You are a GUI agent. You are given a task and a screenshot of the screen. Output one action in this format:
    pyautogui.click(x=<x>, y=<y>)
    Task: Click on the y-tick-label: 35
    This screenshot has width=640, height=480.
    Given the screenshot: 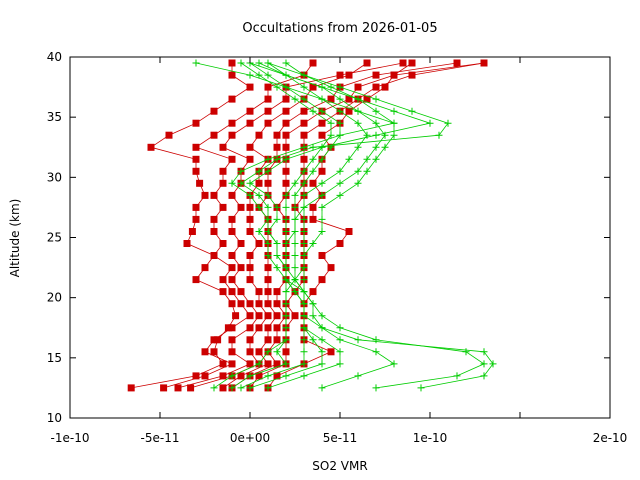 What is the action you would take?
    pyautogui.click(x=54, y=117)
    